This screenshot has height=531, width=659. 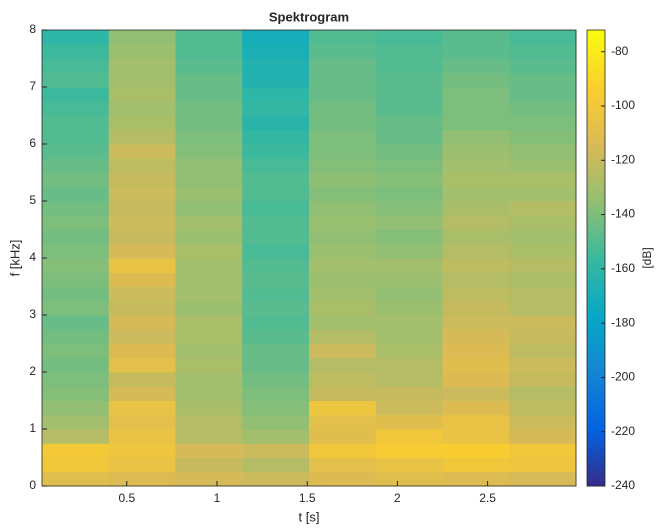 What do you see at coordinates (32, 314) in the screenshot?
I see `y-tick-label: 3` at bounding box center [32, 314].